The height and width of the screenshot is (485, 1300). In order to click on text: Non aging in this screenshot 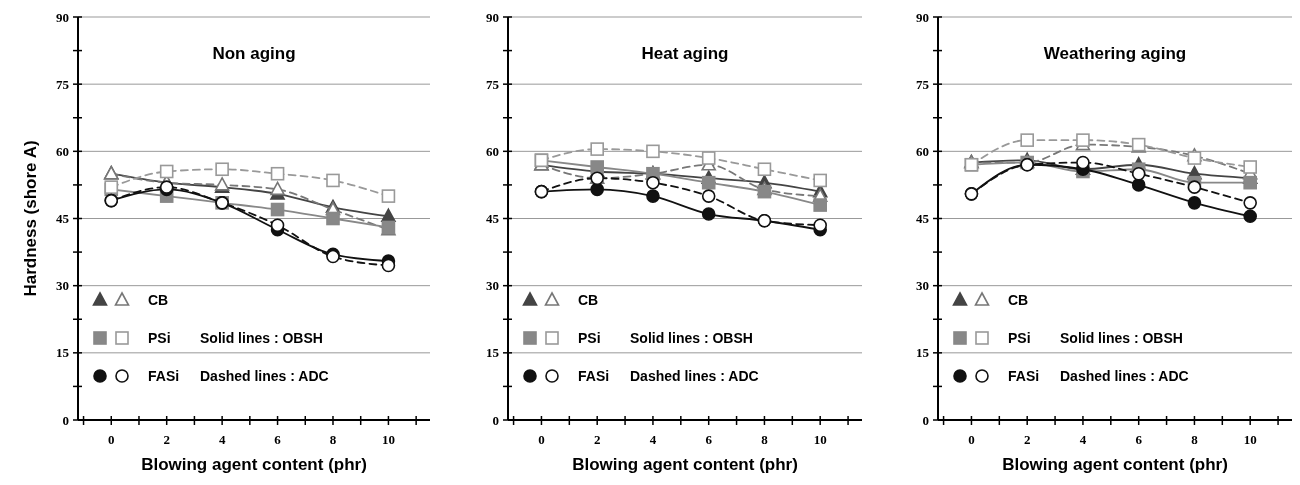, I will do `click(254, 53)`.